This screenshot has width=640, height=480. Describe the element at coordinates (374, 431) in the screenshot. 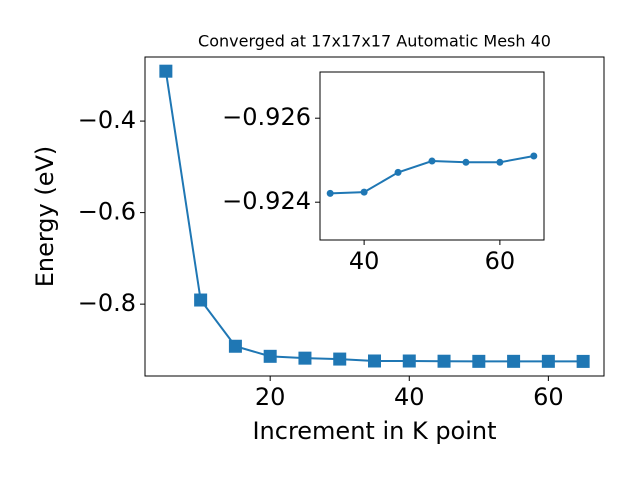

I see `x-axis-label: Increment in K point` at that location.